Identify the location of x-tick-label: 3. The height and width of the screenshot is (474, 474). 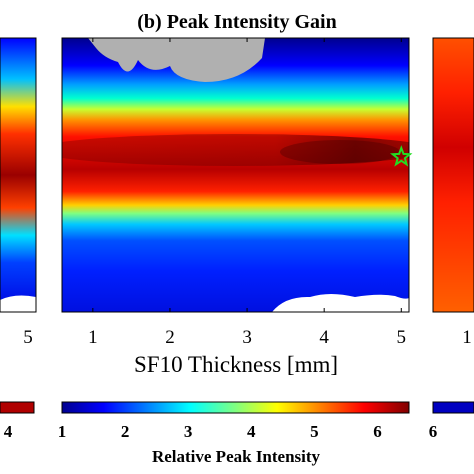
(247, 337).